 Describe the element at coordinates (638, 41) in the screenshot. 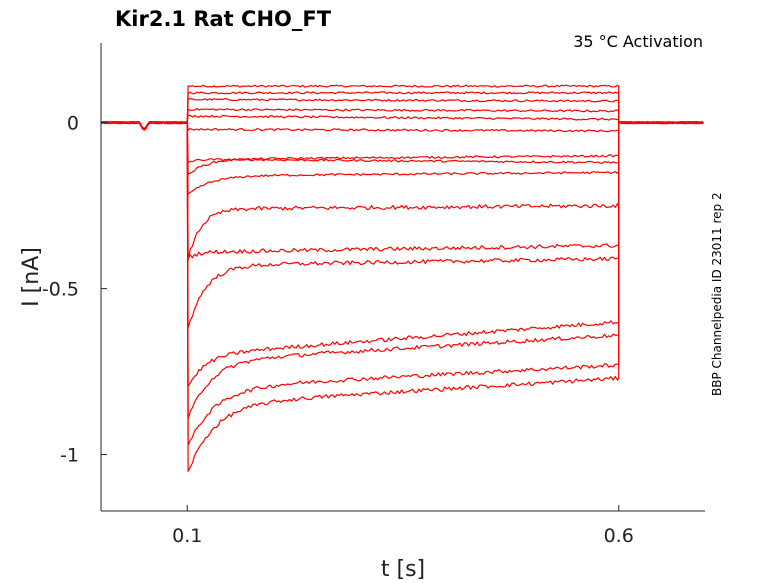

I see `temperature-annotation: 35 °C Activation` at that location.